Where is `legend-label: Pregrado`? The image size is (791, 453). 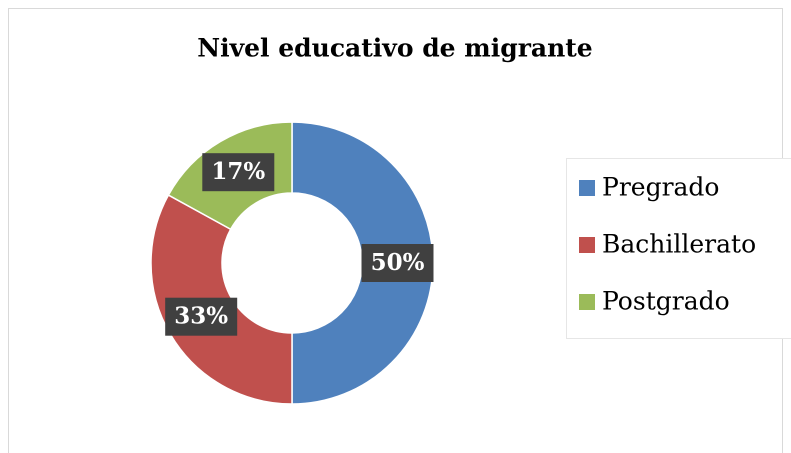 legend-label: Pregrado is located at coordinates (660, 187).